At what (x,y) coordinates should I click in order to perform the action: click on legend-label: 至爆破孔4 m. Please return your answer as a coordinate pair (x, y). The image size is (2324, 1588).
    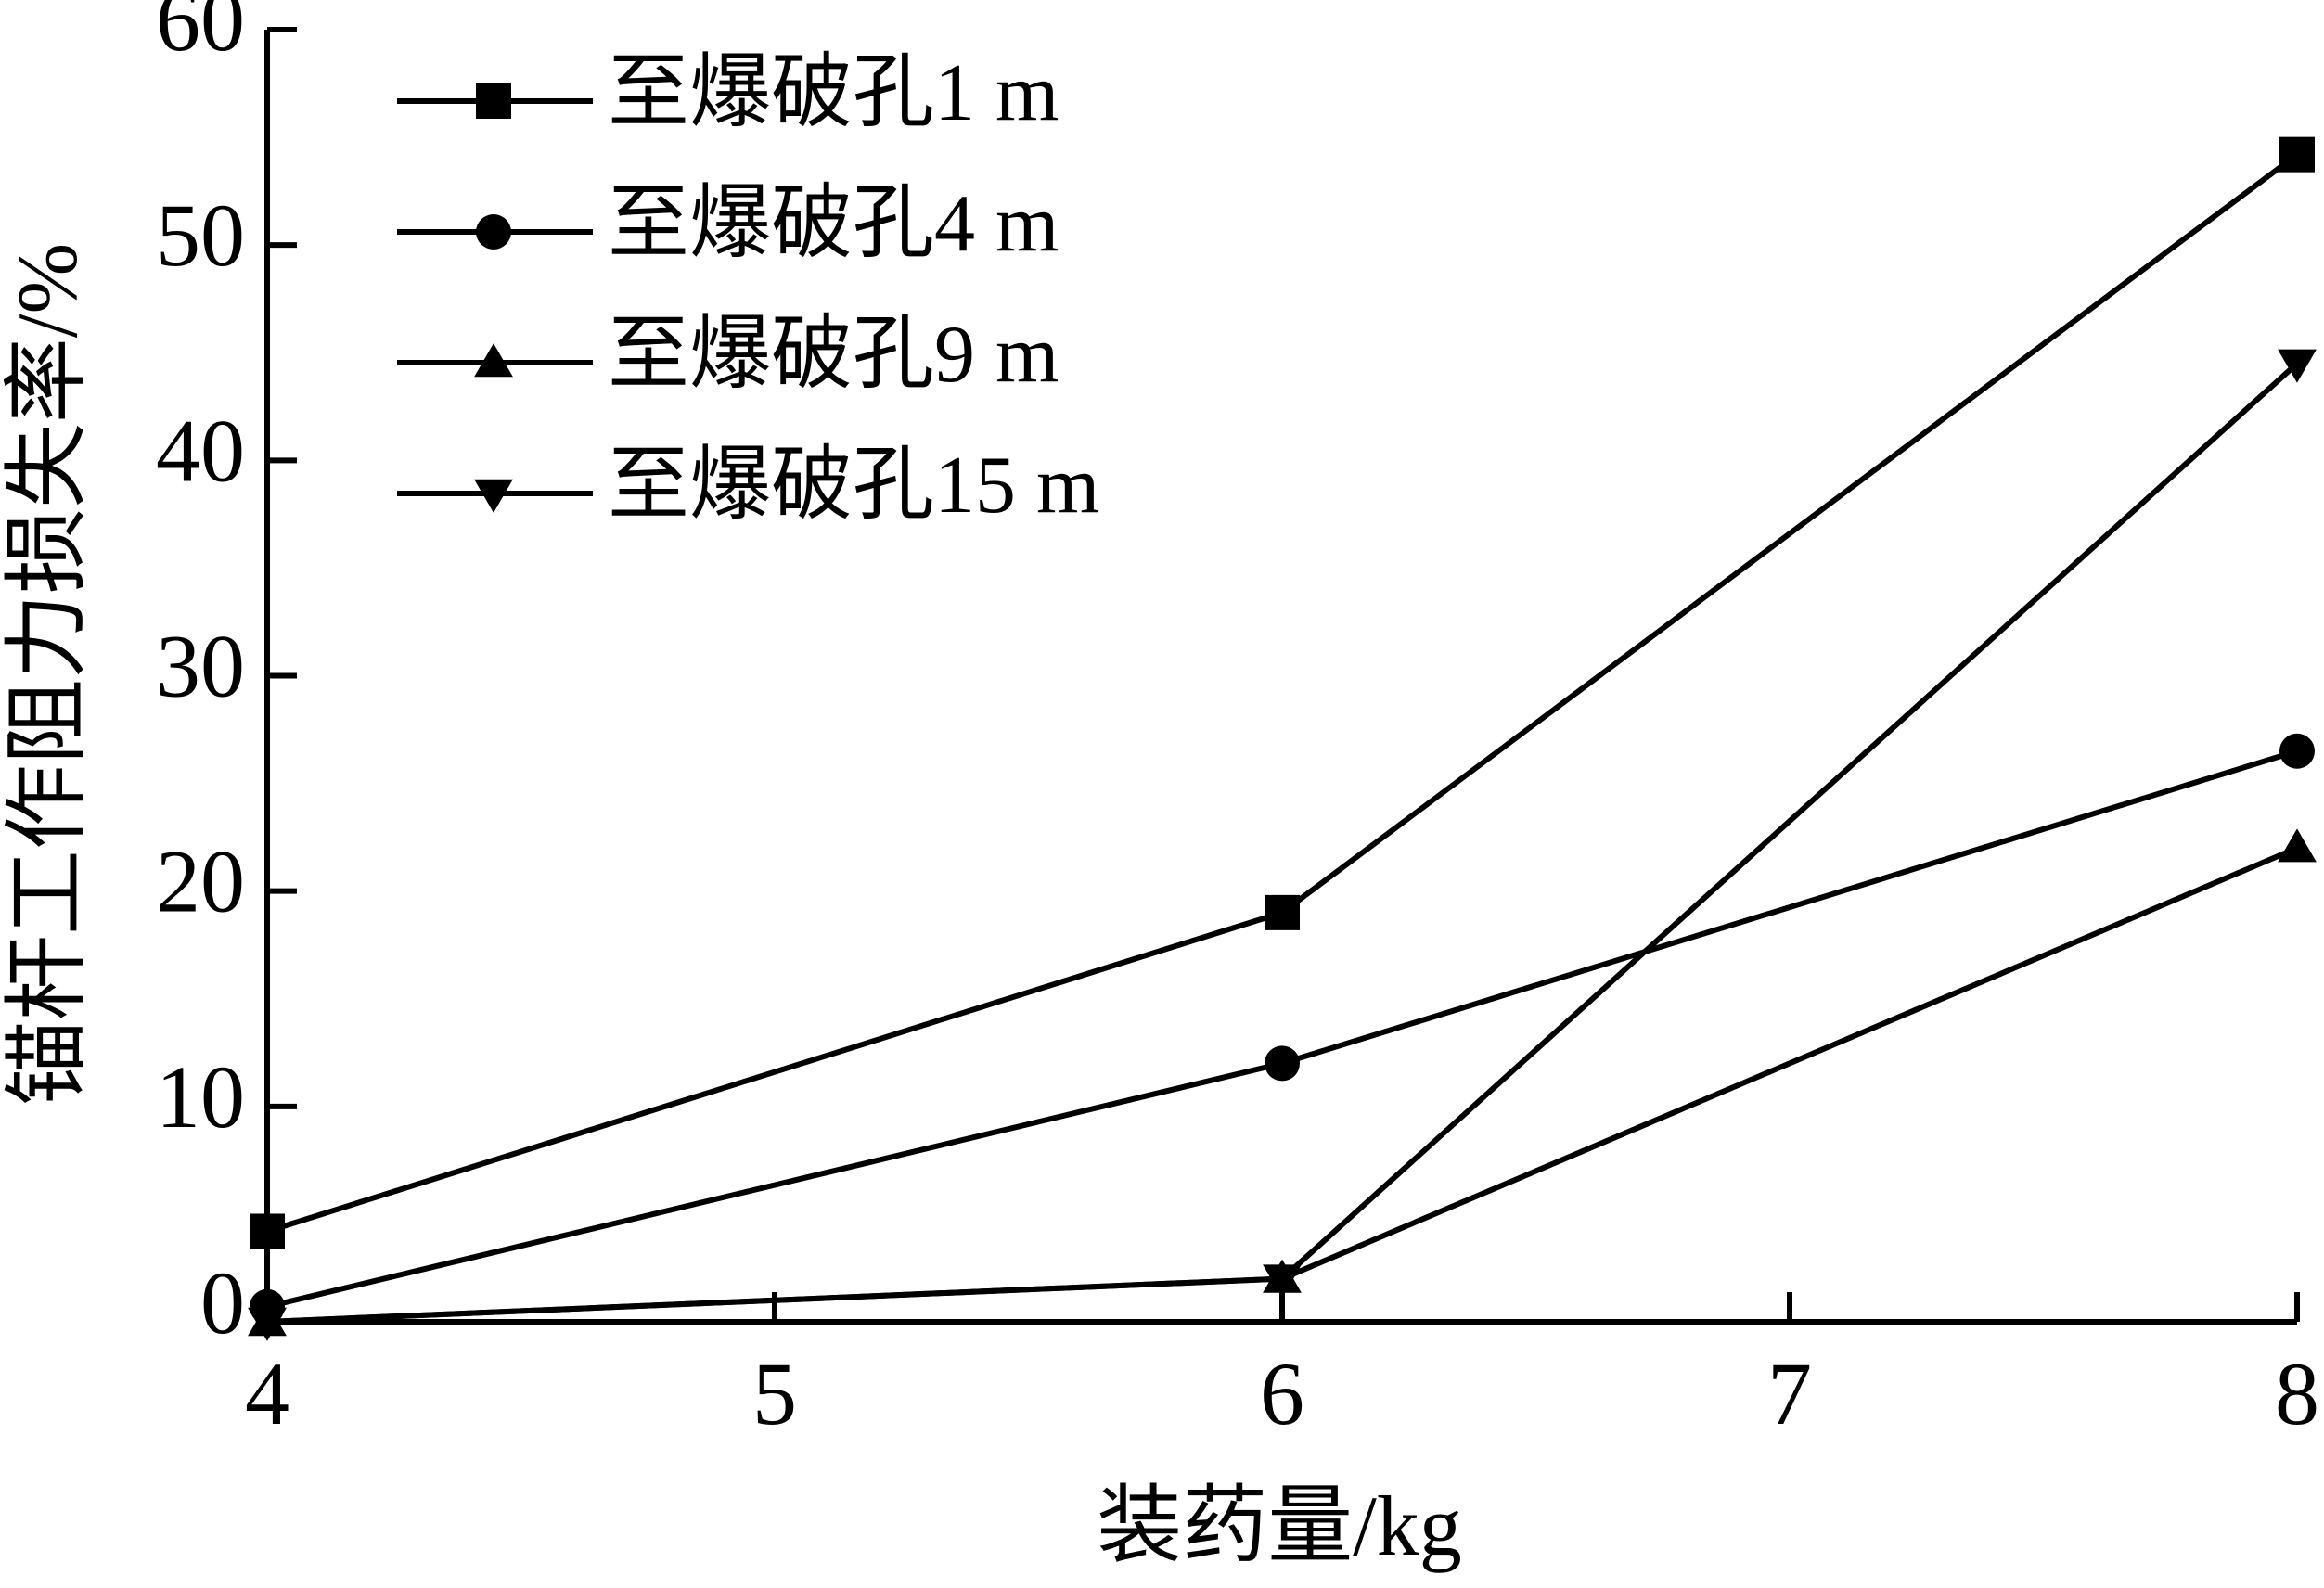
    Looking at the image, I should click on (833, 224).